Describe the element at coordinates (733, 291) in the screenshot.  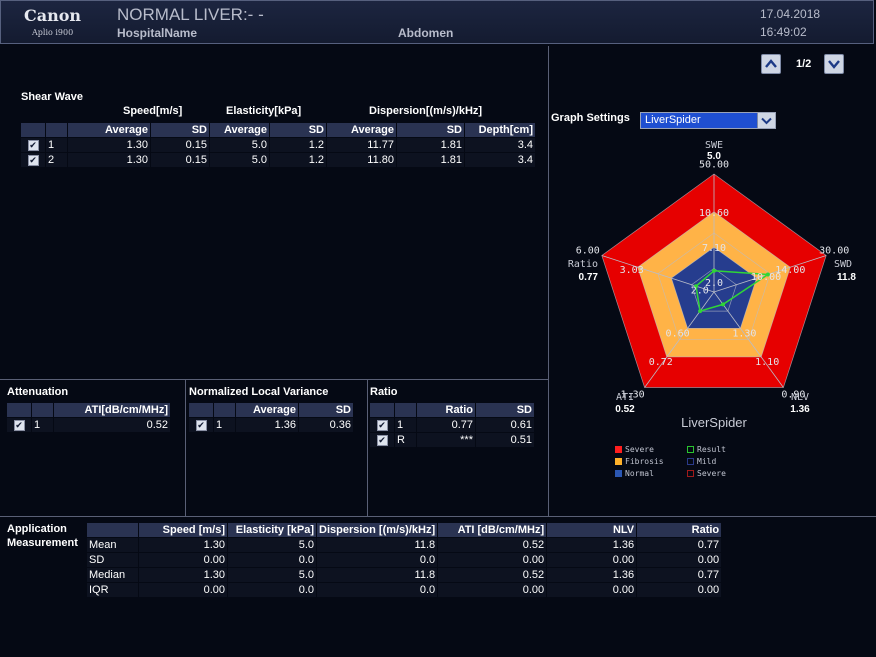
I see `result-polygon` at that location.